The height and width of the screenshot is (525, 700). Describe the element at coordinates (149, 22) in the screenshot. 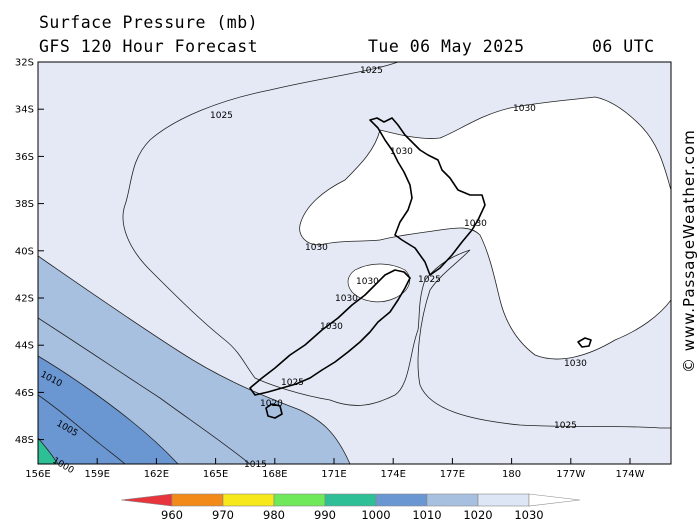

I see `chart-title: Surface Pressure (mb)` at that location.